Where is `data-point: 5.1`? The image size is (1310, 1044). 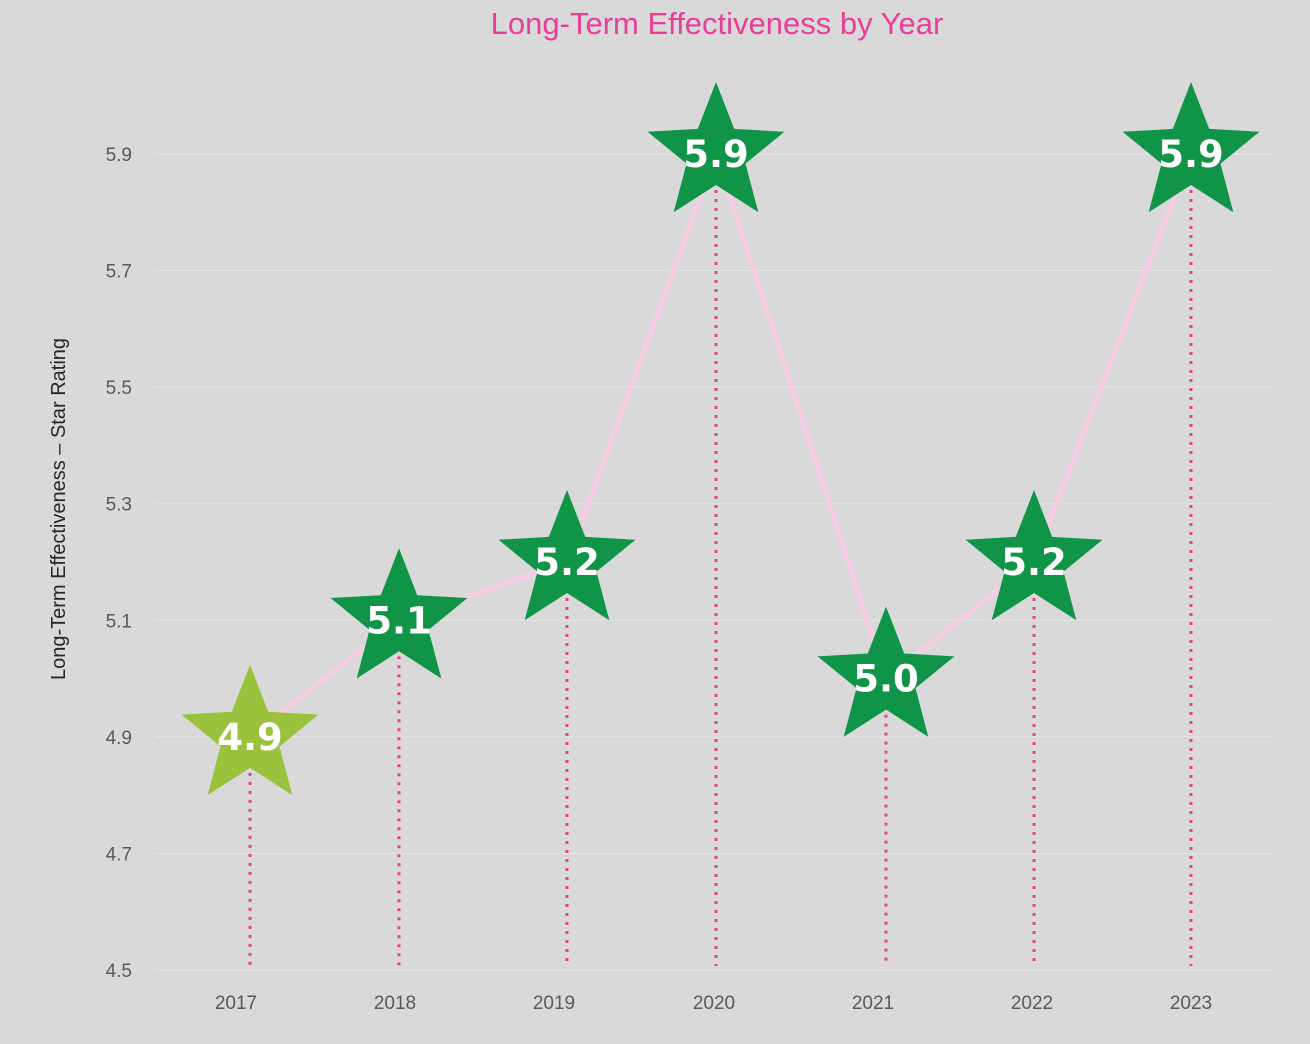 data-point: 5.1 is located at coordinates (399, 613).